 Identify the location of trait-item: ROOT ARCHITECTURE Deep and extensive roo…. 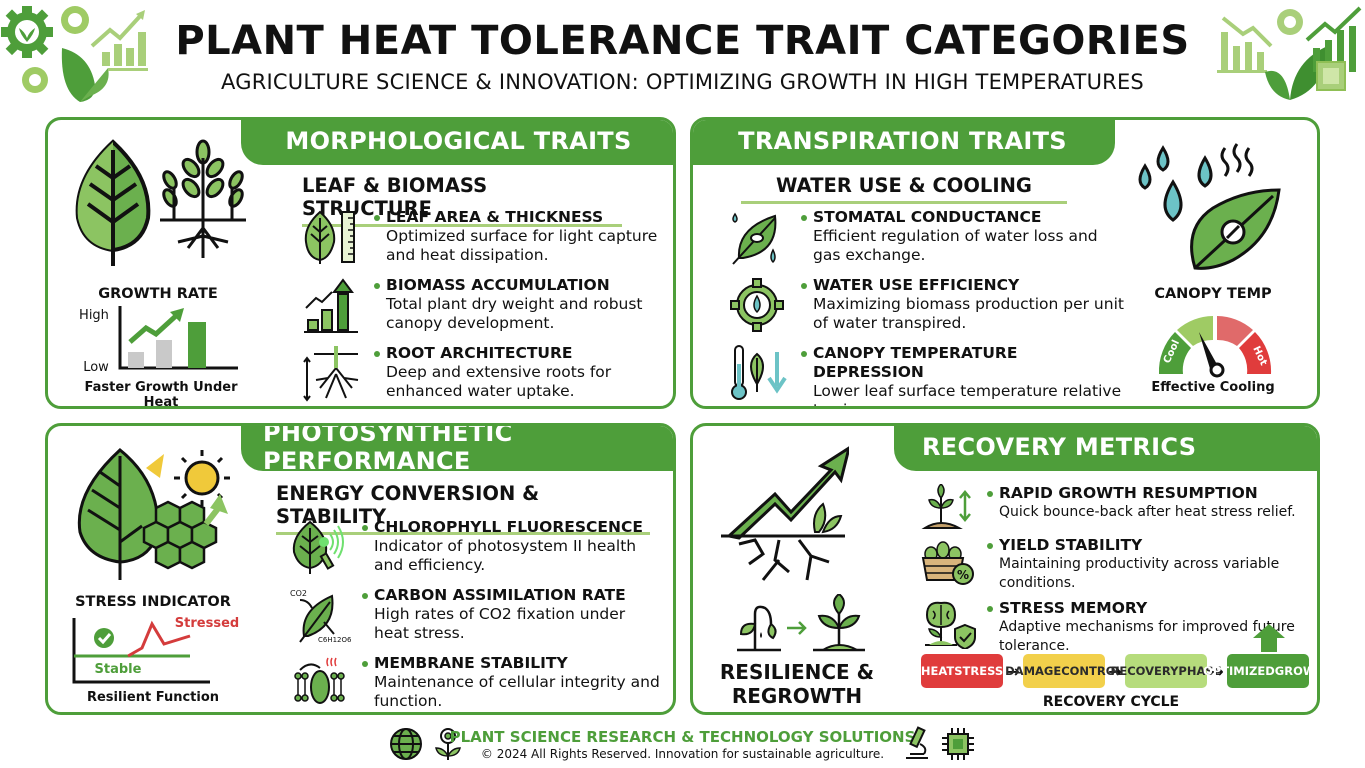
(487, 373).